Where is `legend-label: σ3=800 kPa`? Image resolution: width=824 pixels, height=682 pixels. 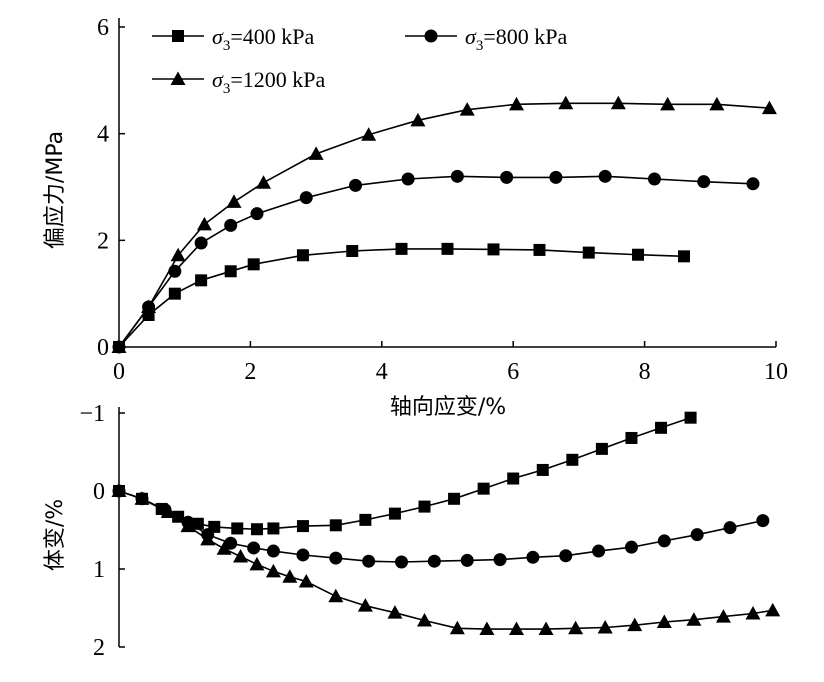
legend-label: σ3=800 kPa is located at coordinates (516, 39).